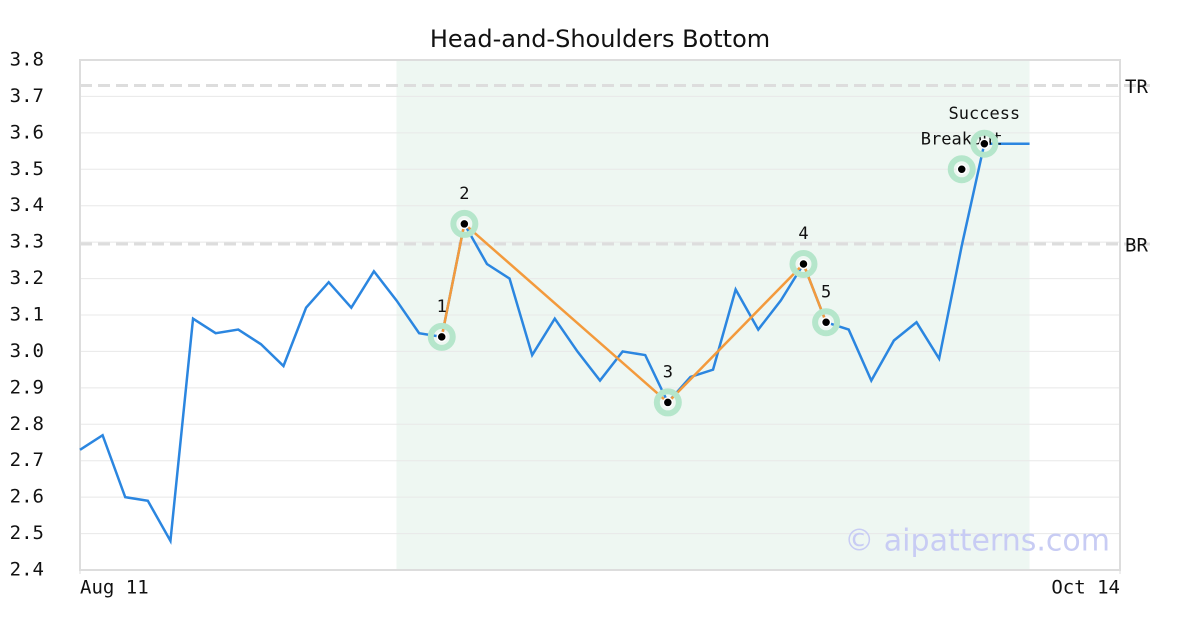 Image resolution: width=1200 pixels, height=630 pixels. I want to click on y-tick-label: 3.7, so click(27, 96).